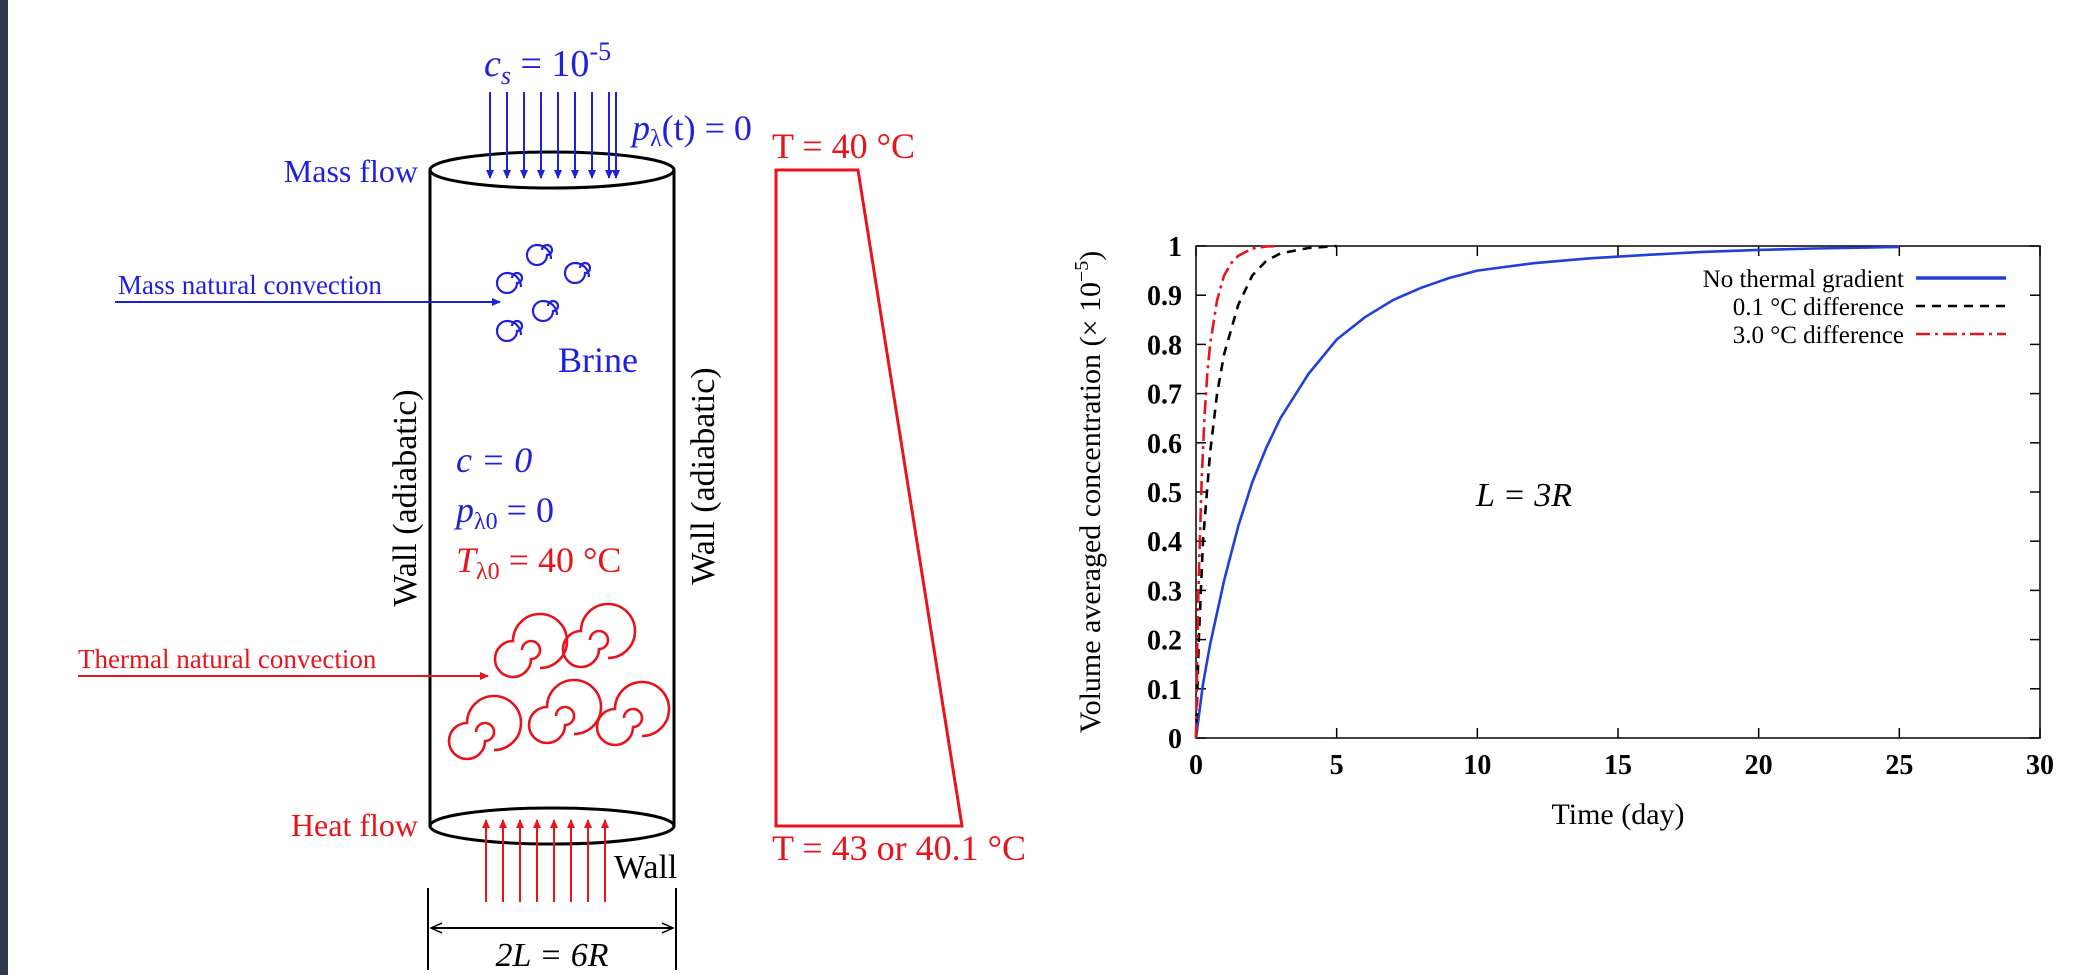 The height and width of the screenshot is (975, 2081). I want to click on temp-bottom-label: T = 43 or 40.1 °C, so click(899, 848).